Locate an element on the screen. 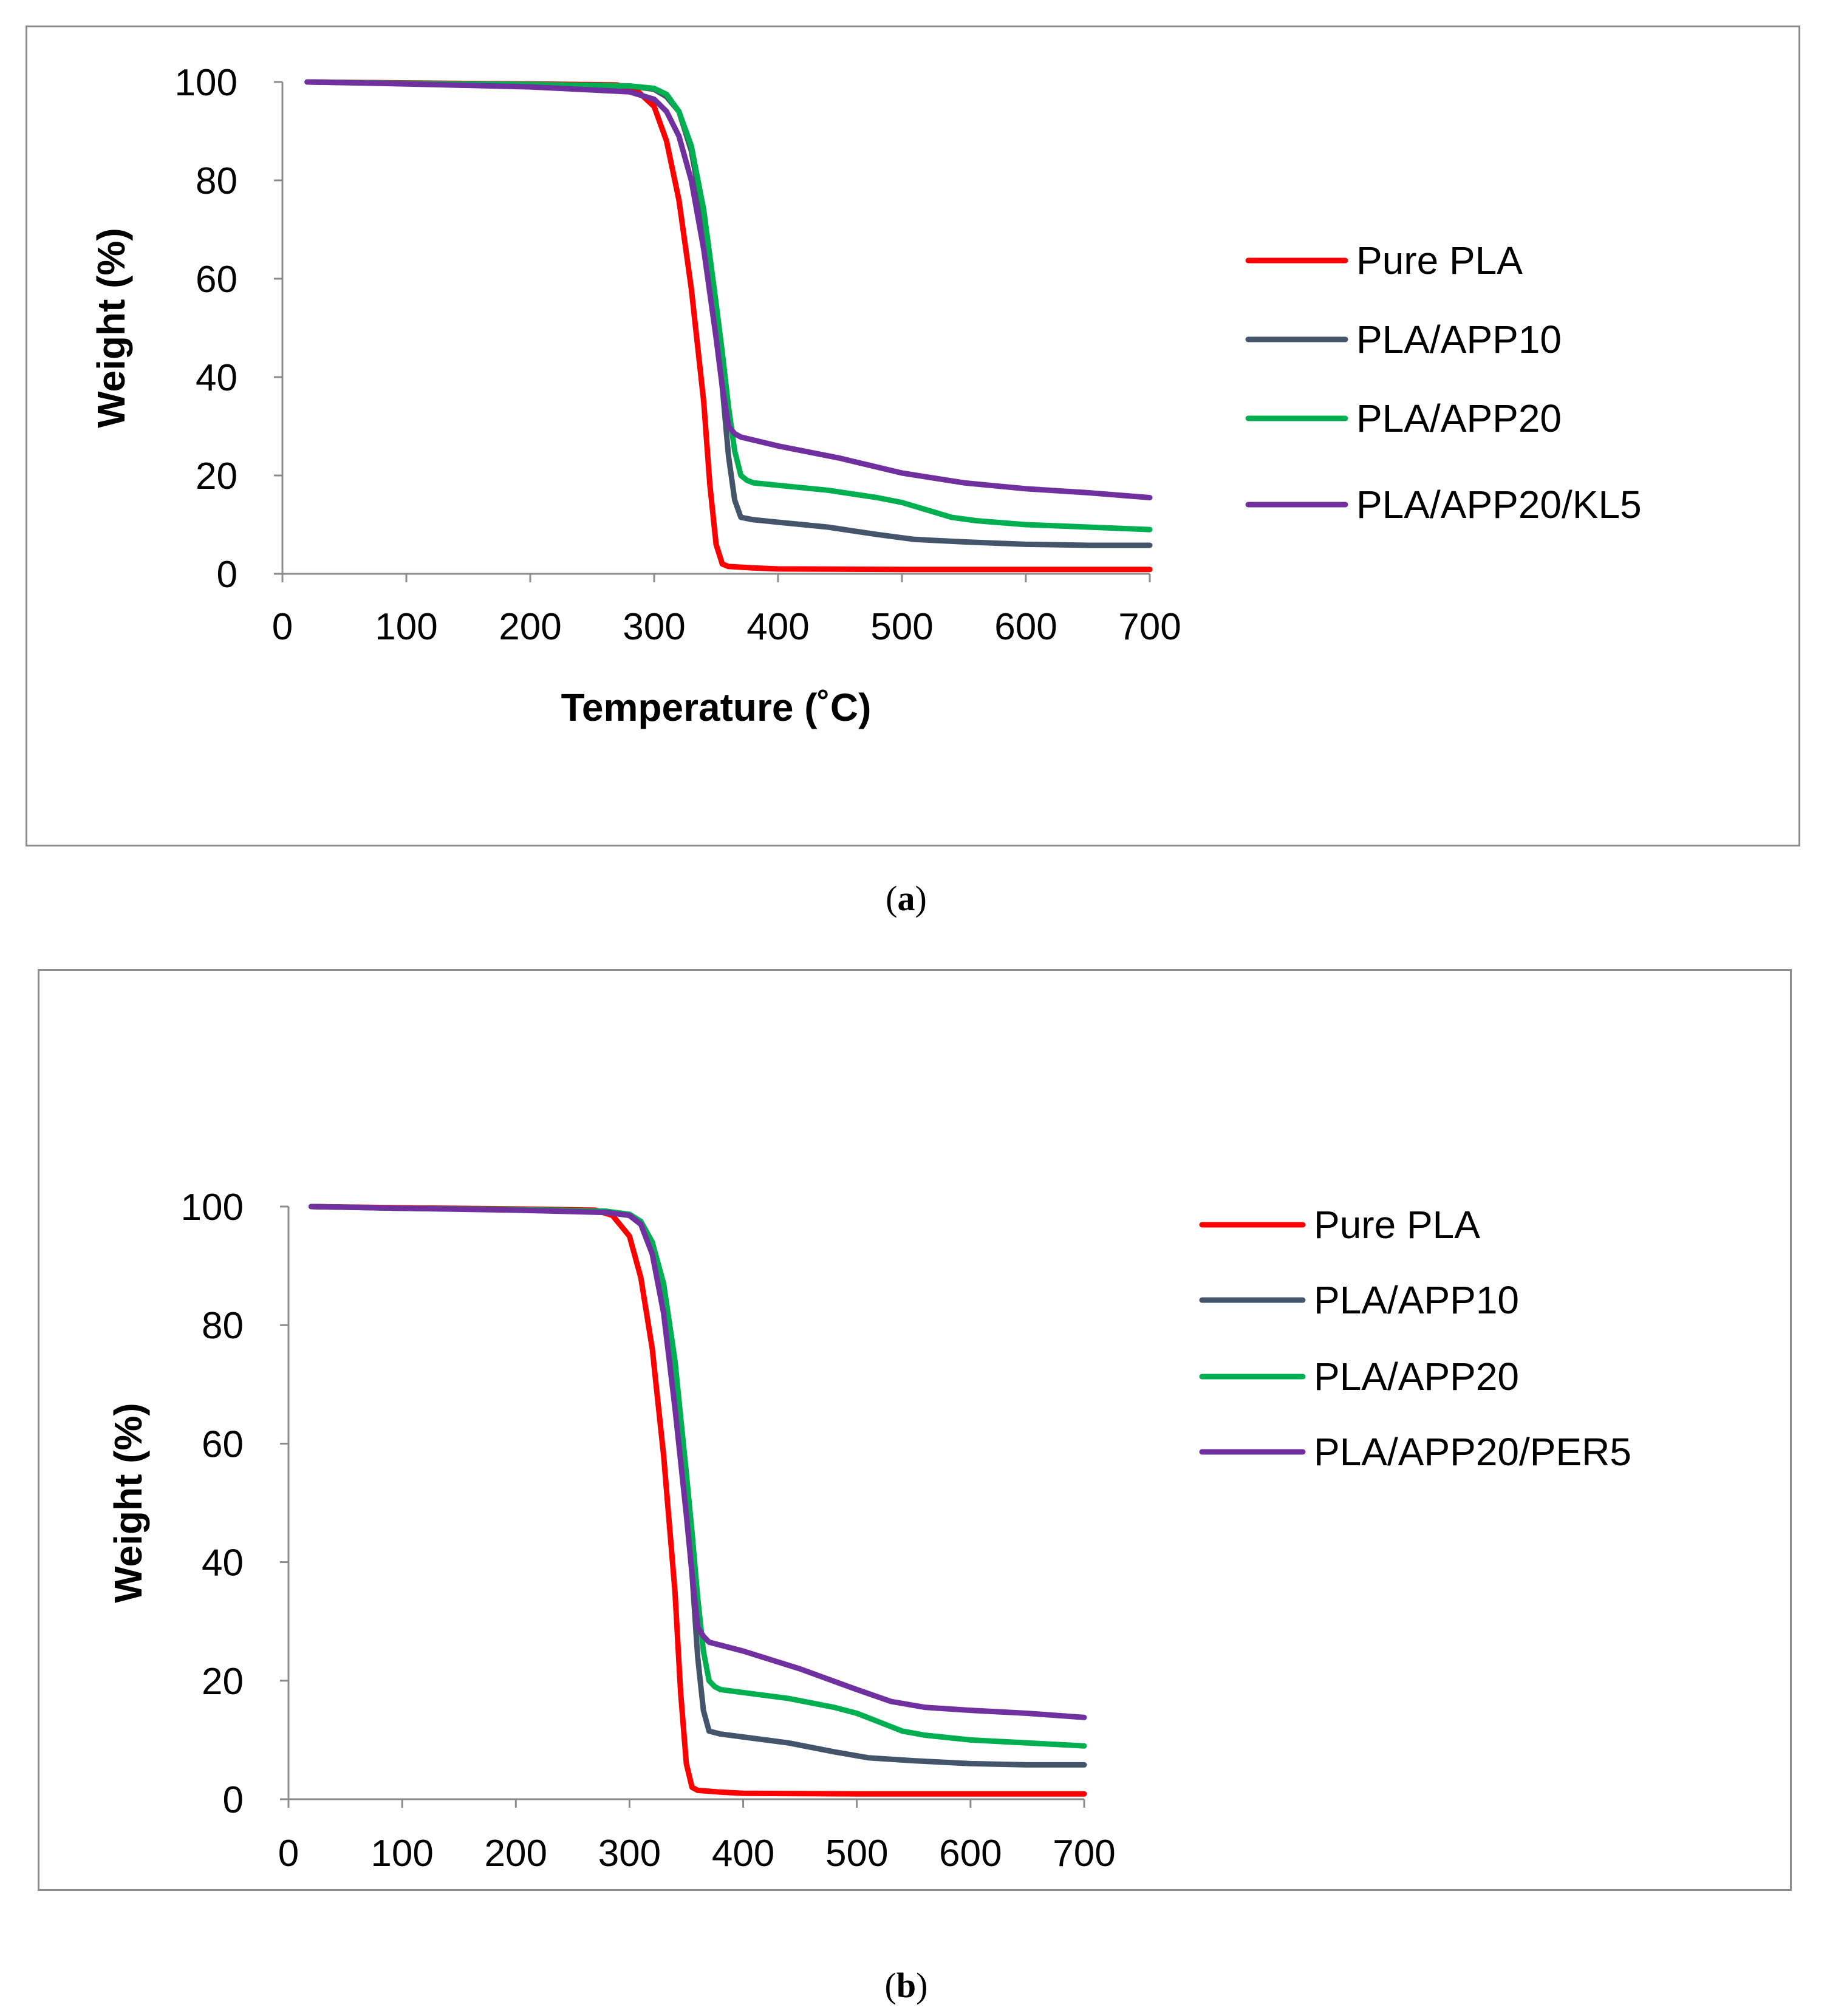 This screenshot has width=1827, height=2016. caption-a-letter: a is located at coordinates (906, 898).